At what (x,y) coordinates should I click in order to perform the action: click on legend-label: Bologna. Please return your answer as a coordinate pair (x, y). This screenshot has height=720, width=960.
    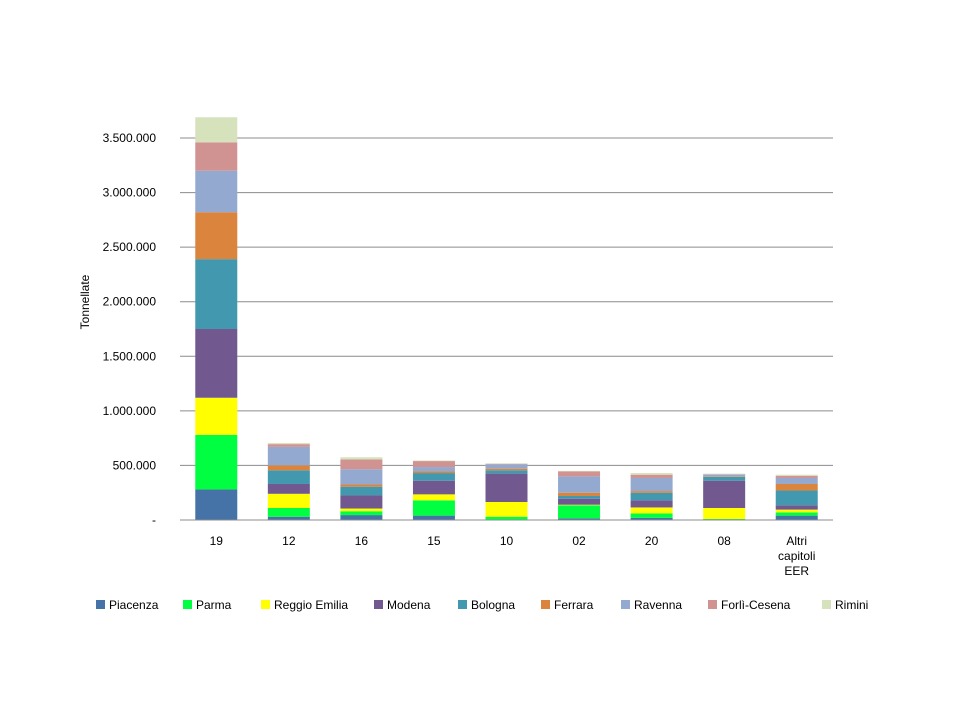
    Looking at the image, I should click on (493, 605).